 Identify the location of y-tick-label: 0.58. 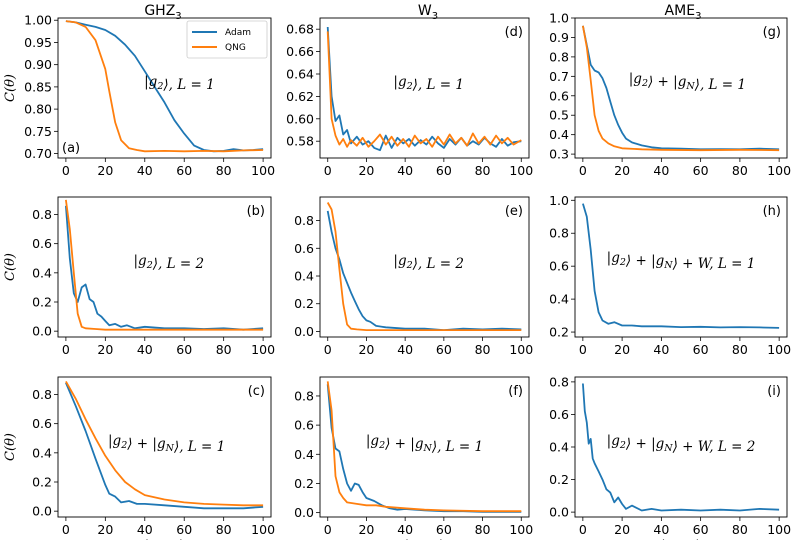
(300, 141).